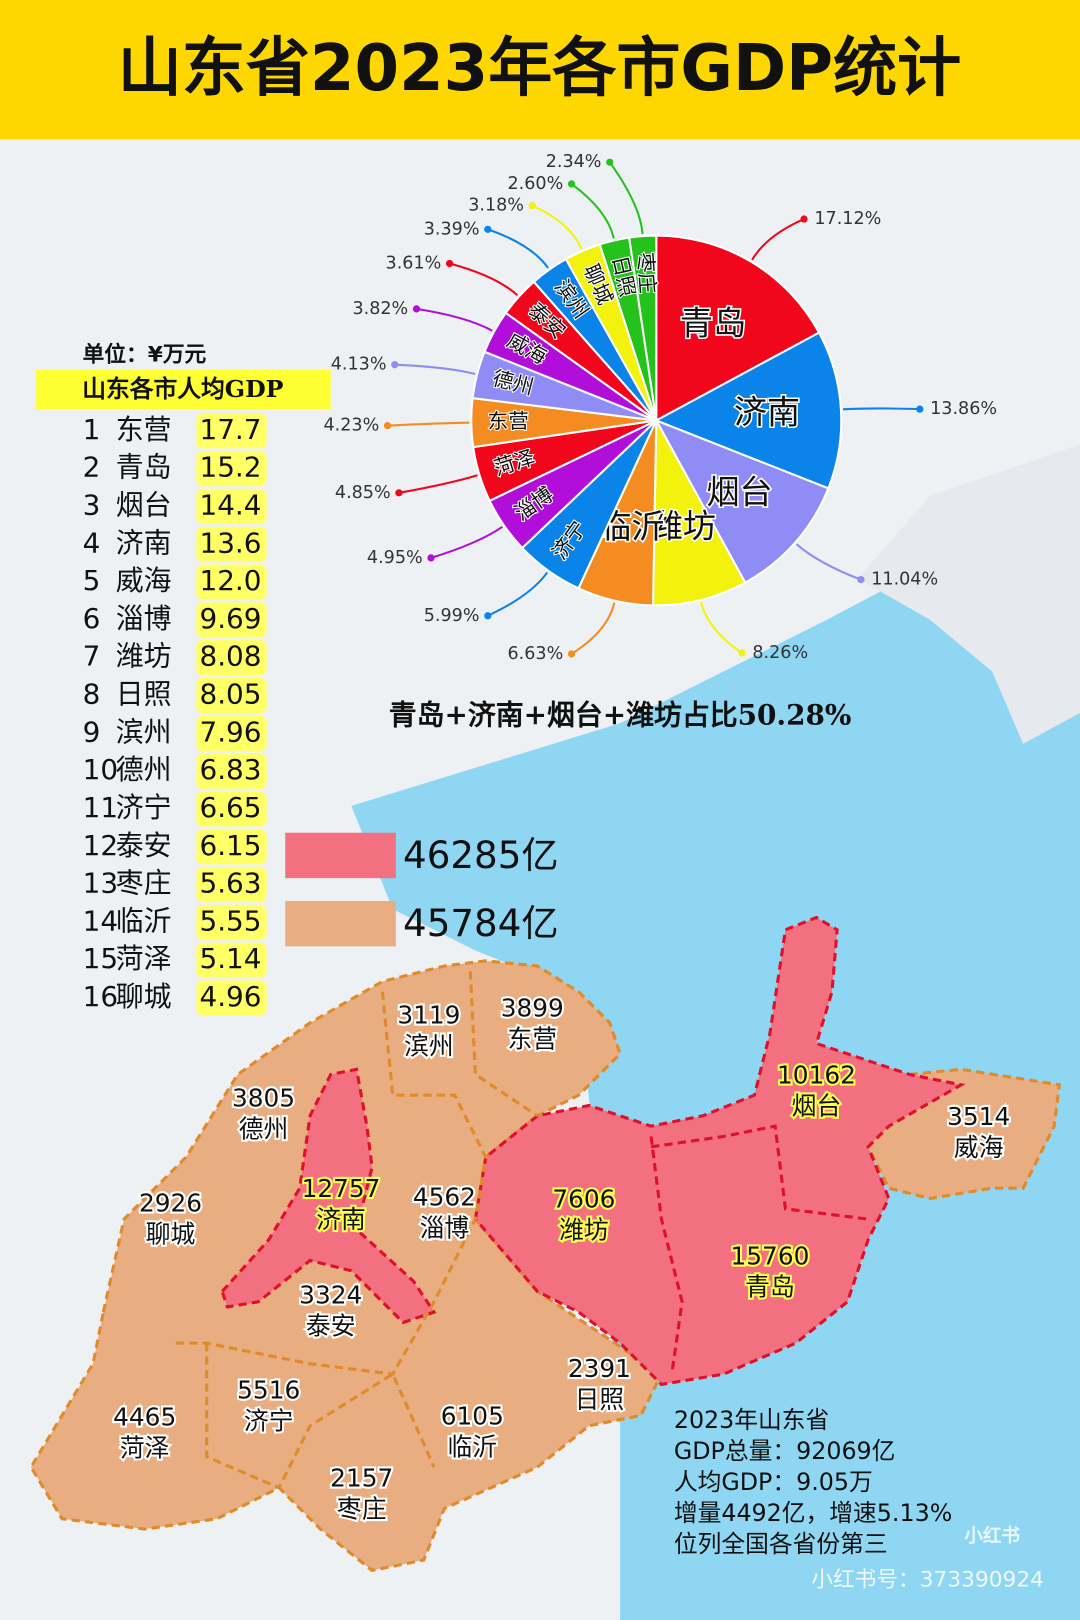 The image size is (1080, 1620). I want to click on value-label: 2.60%, so click(535, 184).